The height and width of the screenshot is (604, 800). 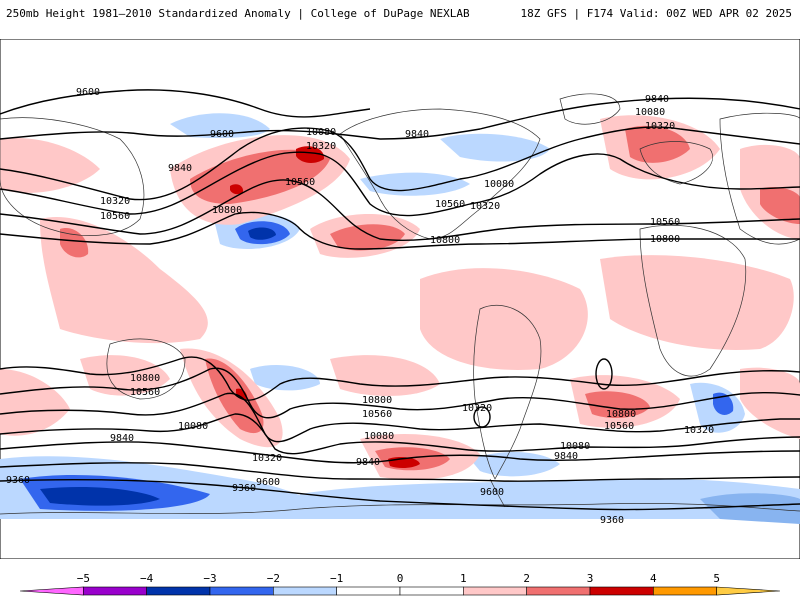 I want to click on pos-anomaly-ne-pacific-mid, so click(x=367, y=237).